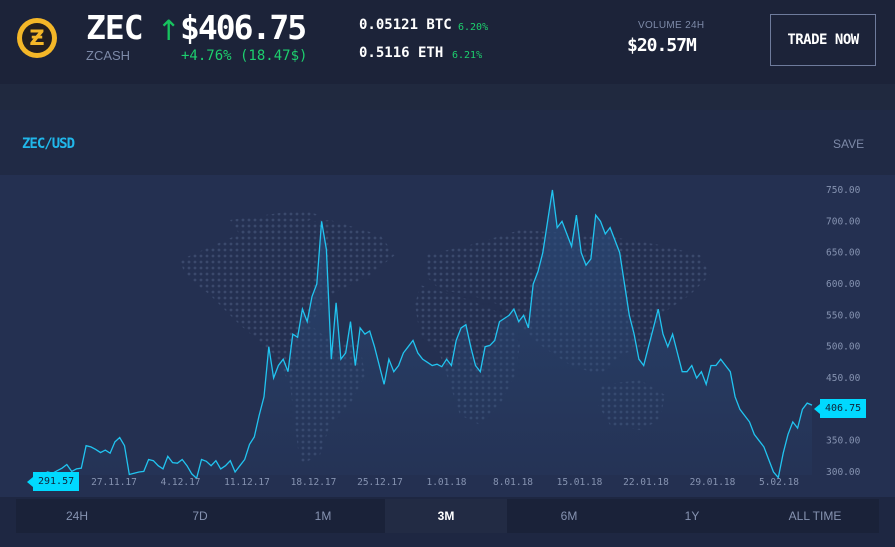 The height and width of the screenshot is (547, 895). I want to click on eth-change: 6.21%, so click(467, 55).